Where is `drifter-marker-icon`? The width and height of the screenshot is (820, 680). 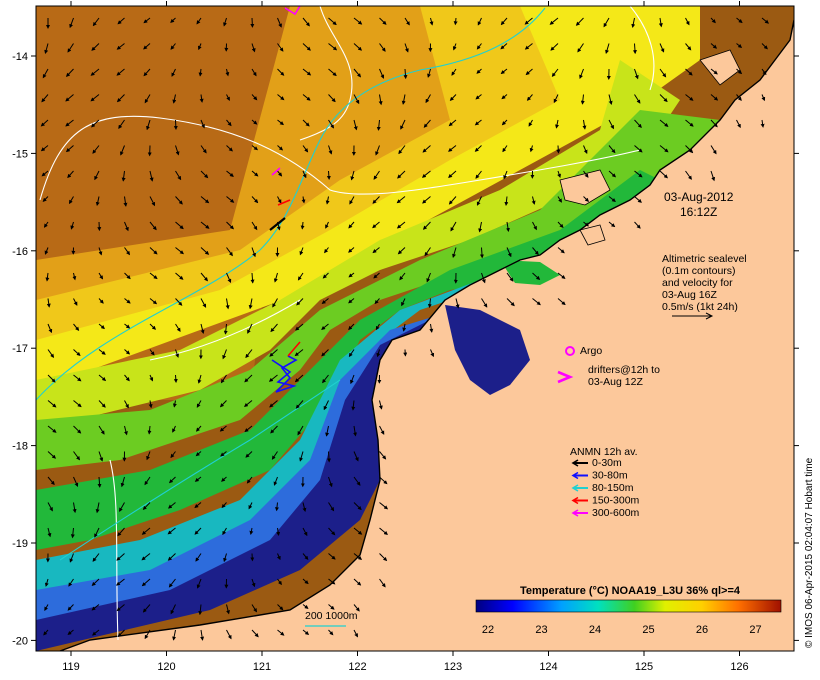
drifter-marker-icon is located at coordinates (565, 377).